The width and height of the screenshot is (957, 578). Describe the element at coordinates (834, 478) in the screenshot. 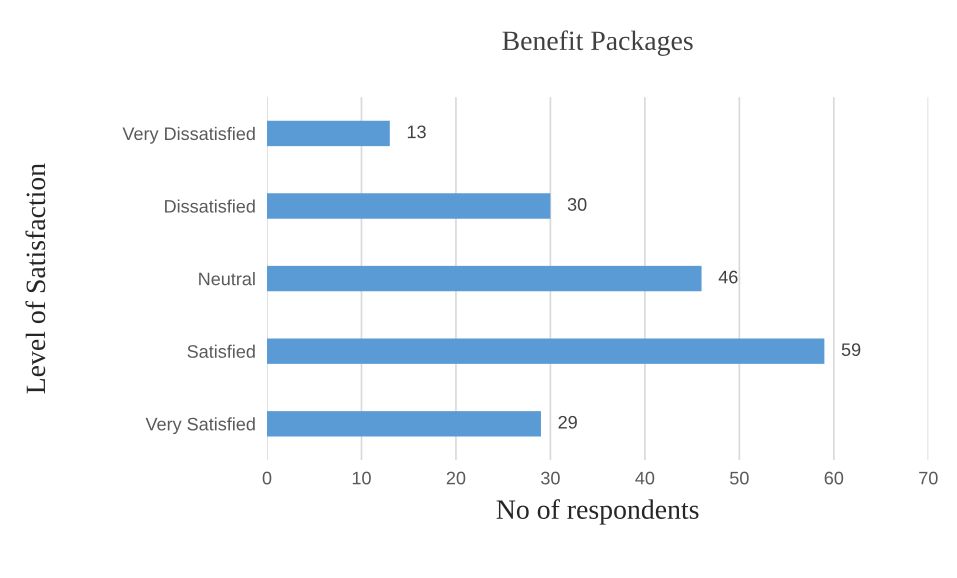

I see `x-tick-label: 60` at that location.